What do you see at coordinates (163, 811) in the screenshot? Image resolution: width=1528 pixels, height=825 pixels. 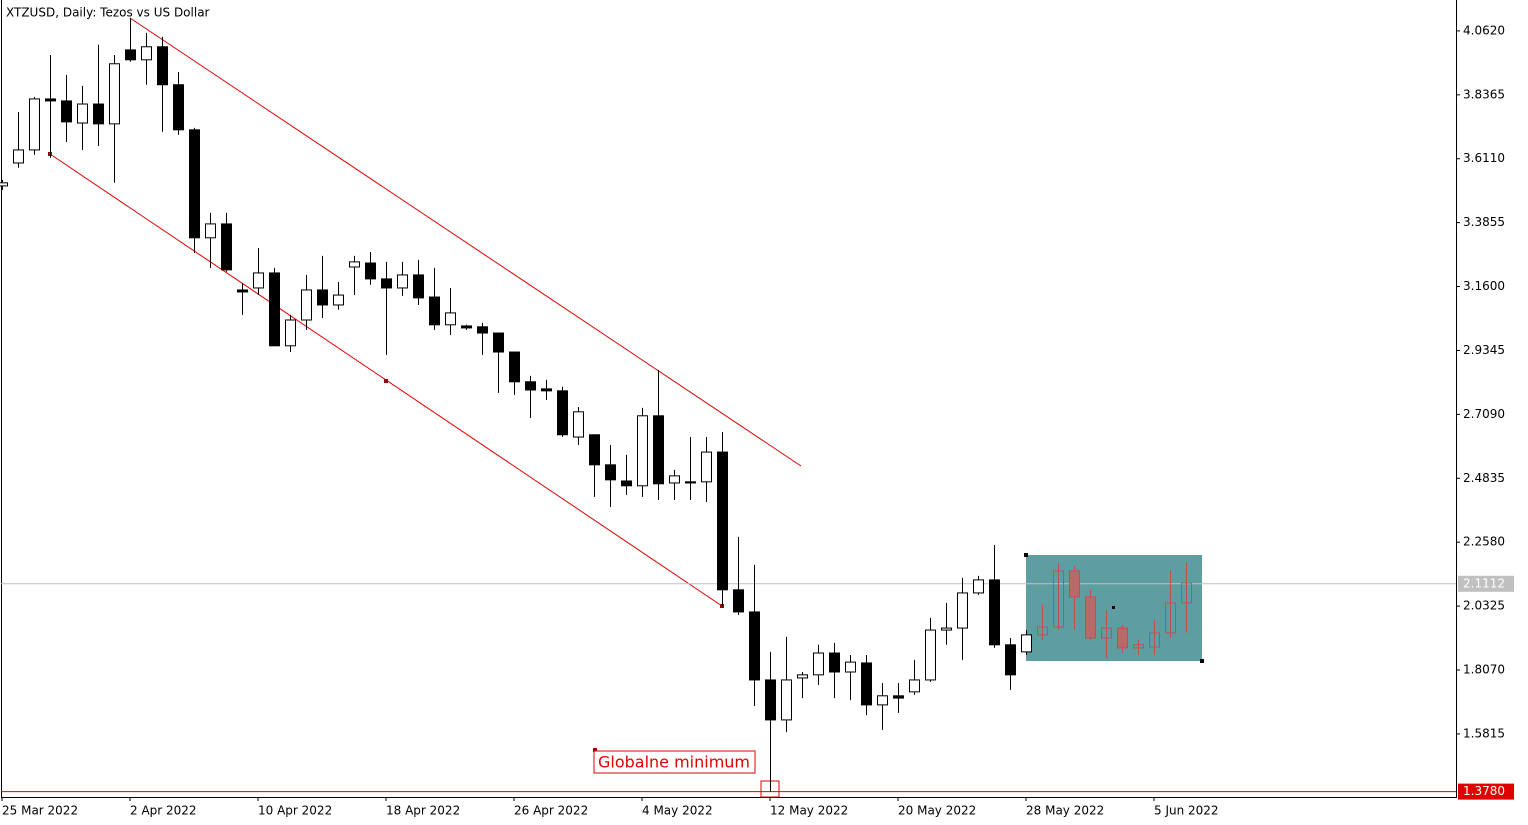 I see `x-tick-label: 2 Apr 2022` at bounding box center [163, 811].